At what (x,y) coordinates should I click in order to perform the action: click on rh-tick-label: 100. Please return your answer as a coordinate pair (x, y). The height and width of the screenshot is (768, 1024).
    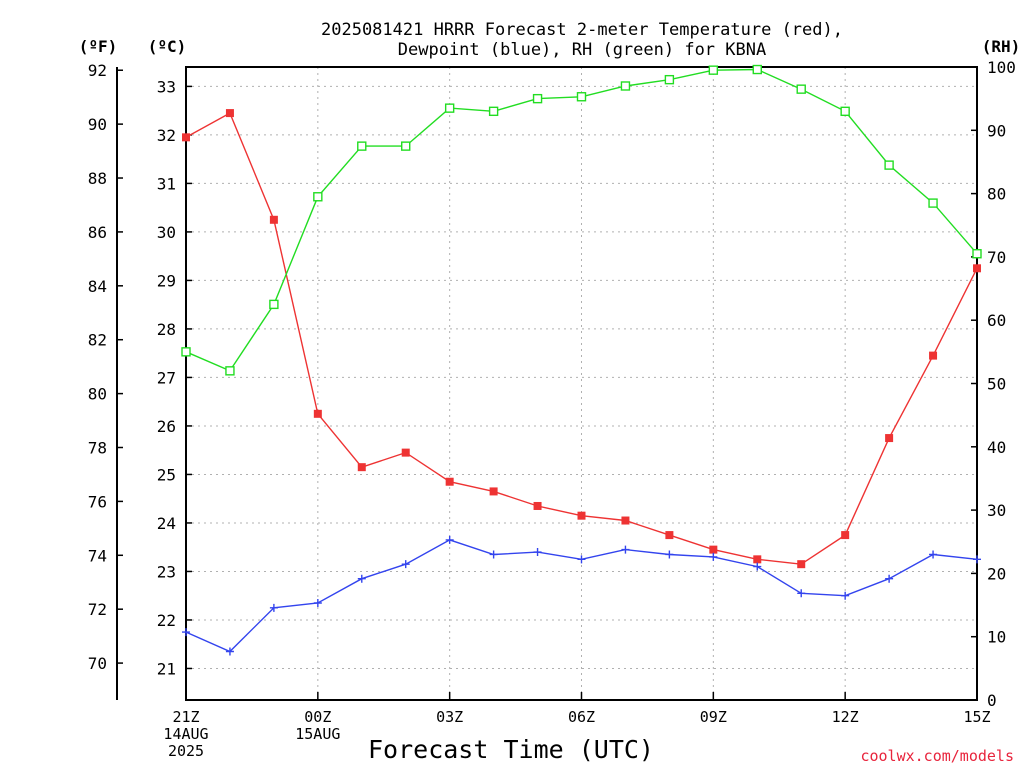
    Looking at the image, I should click on (1001, 67).